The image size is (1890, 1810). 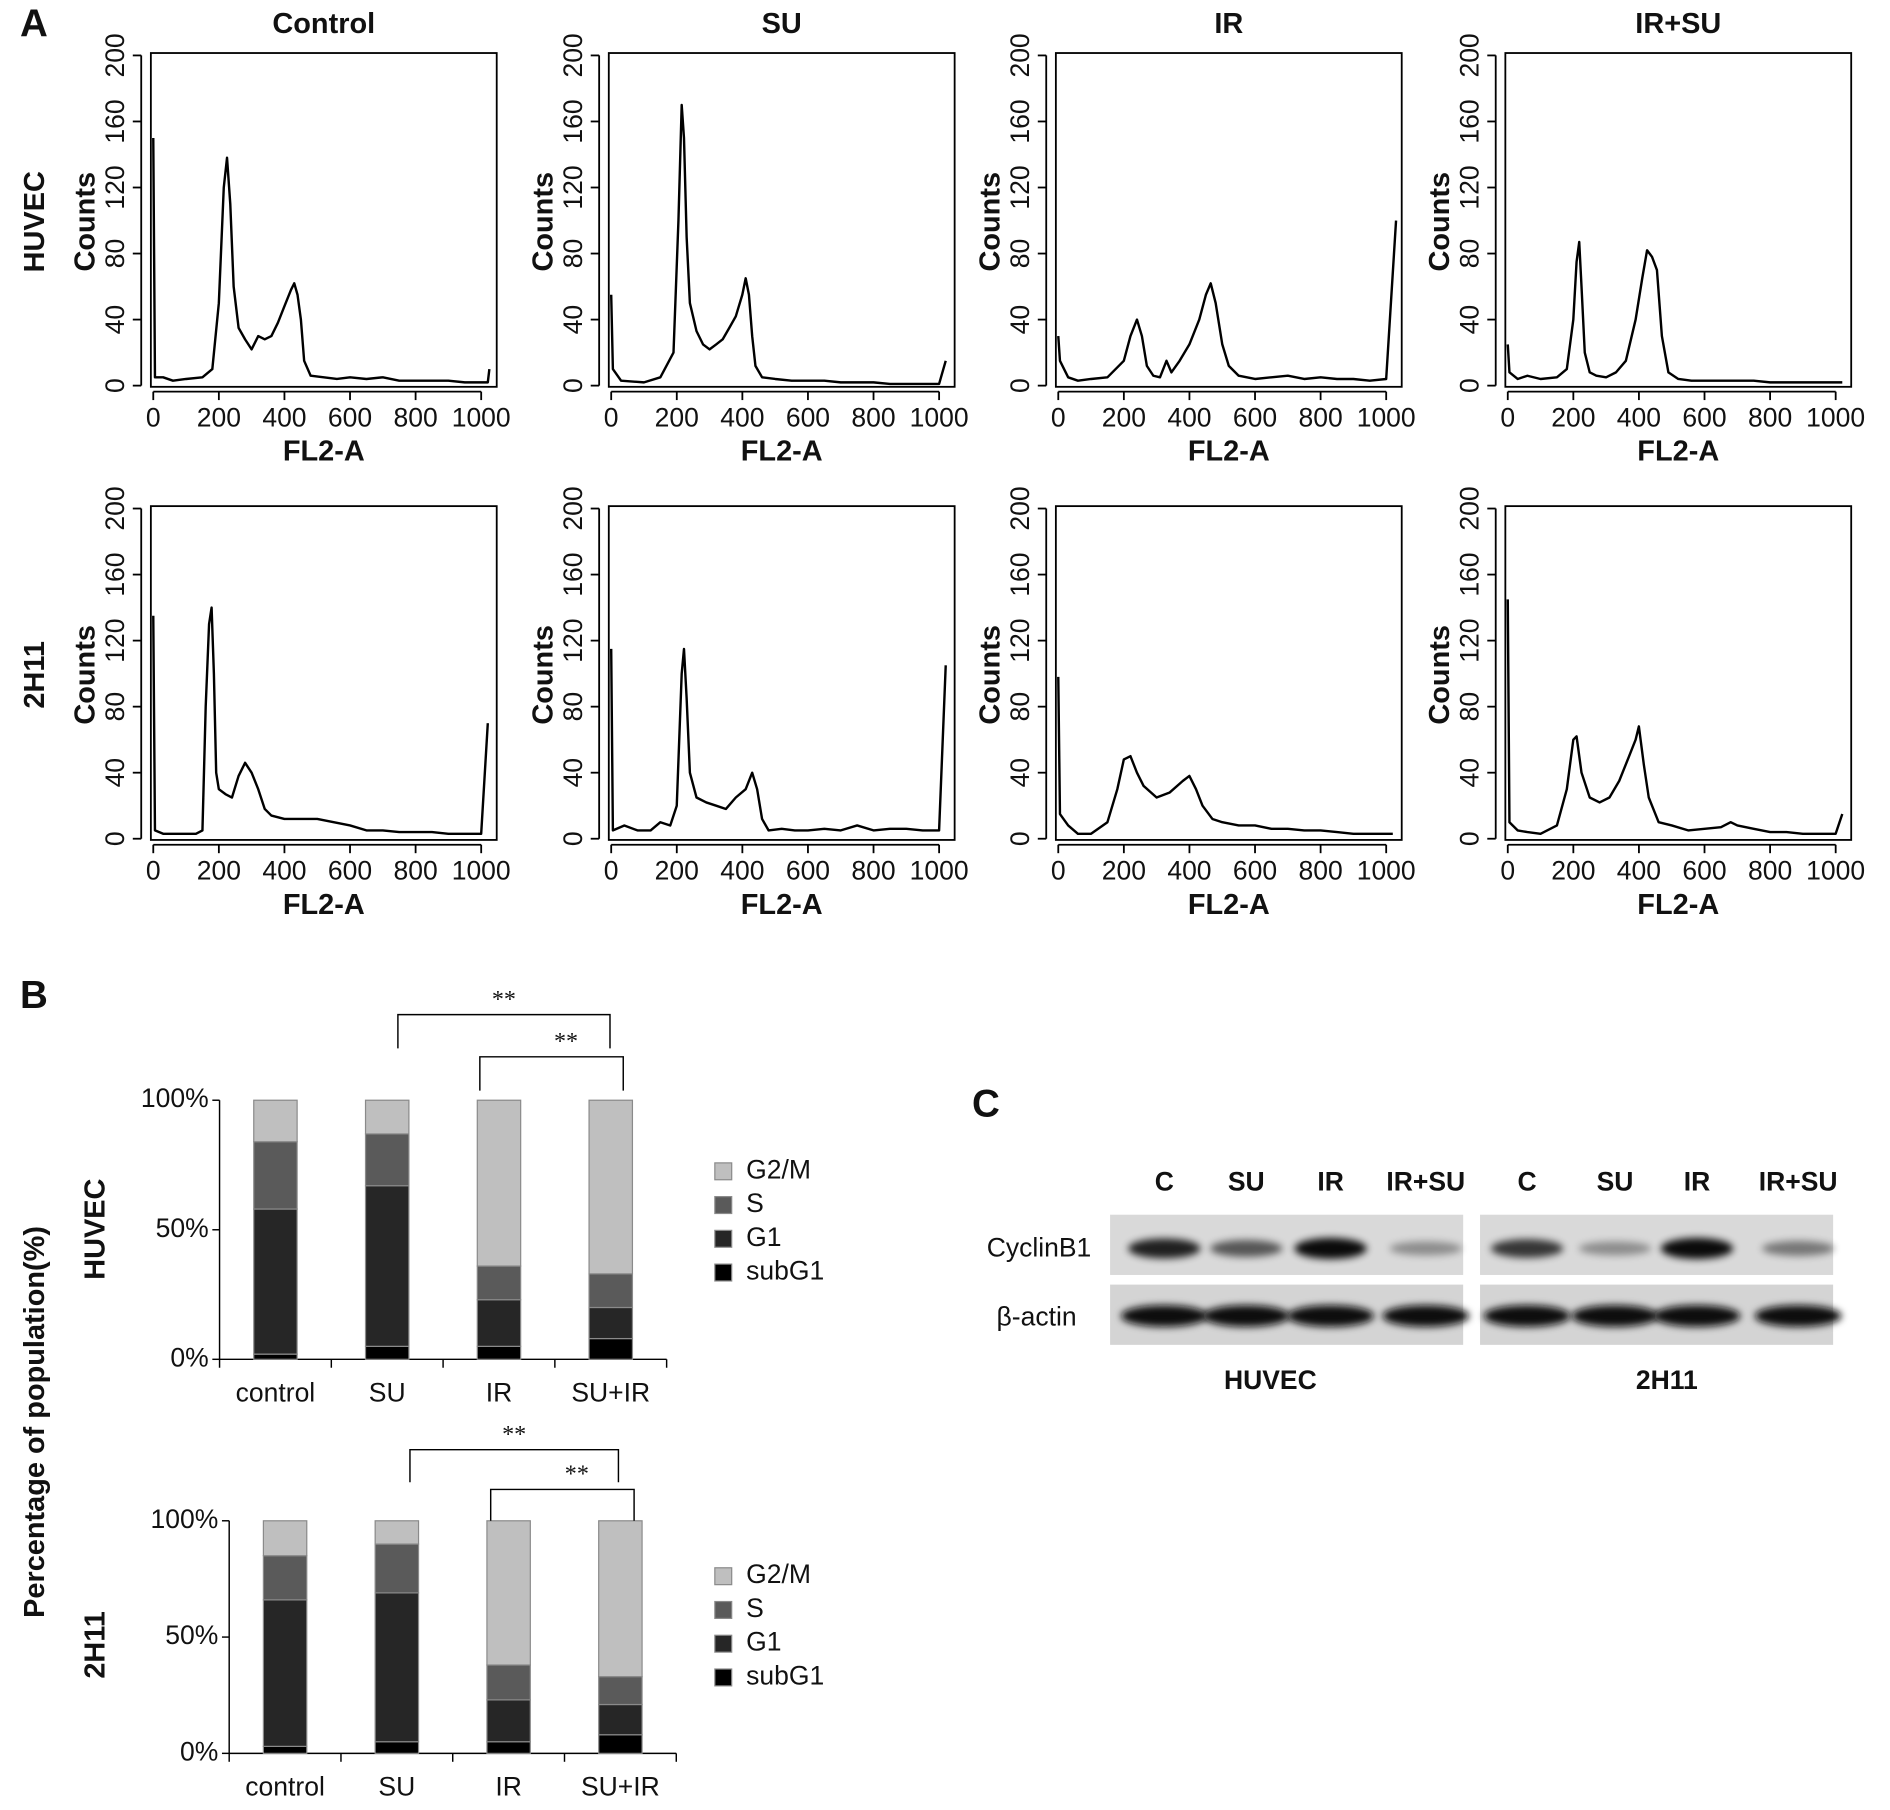 What do you see at coordinates (285, 1786) in the screenshot?
I see `x-tick-label: control` at bounding box center [285, 1786].